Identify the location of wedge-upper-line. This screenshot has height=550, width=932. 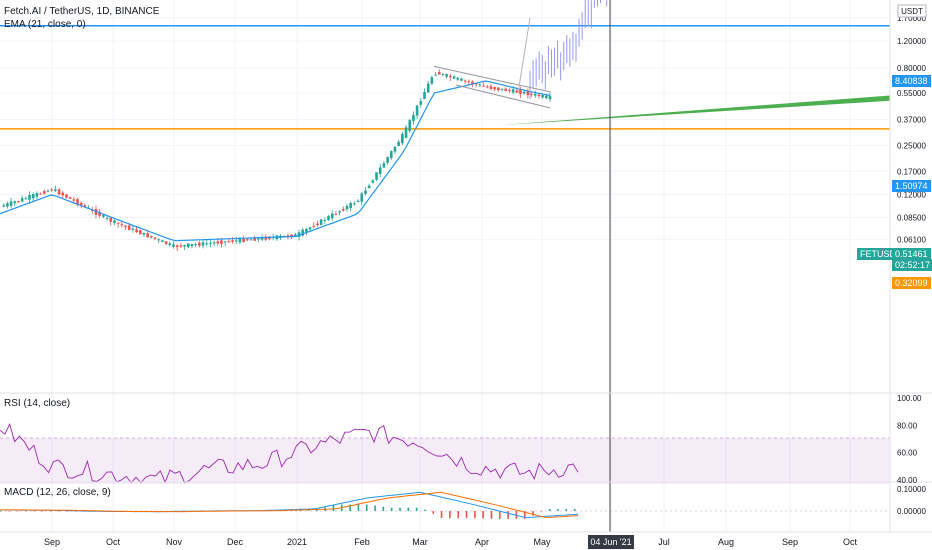
(492, 79).